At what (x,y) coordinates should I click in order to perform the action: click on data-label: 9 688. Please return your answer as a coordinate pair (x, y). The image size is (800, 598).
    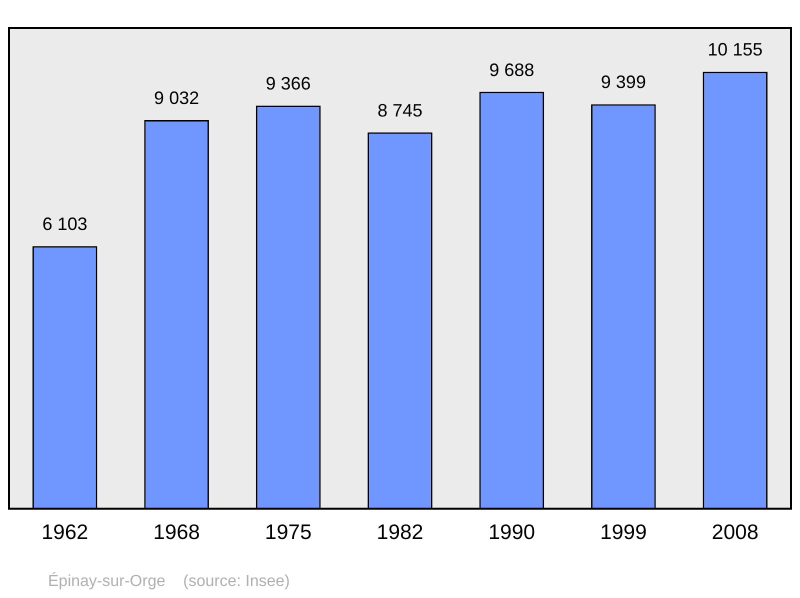
    Looking at the image, I should click on (511, 70).